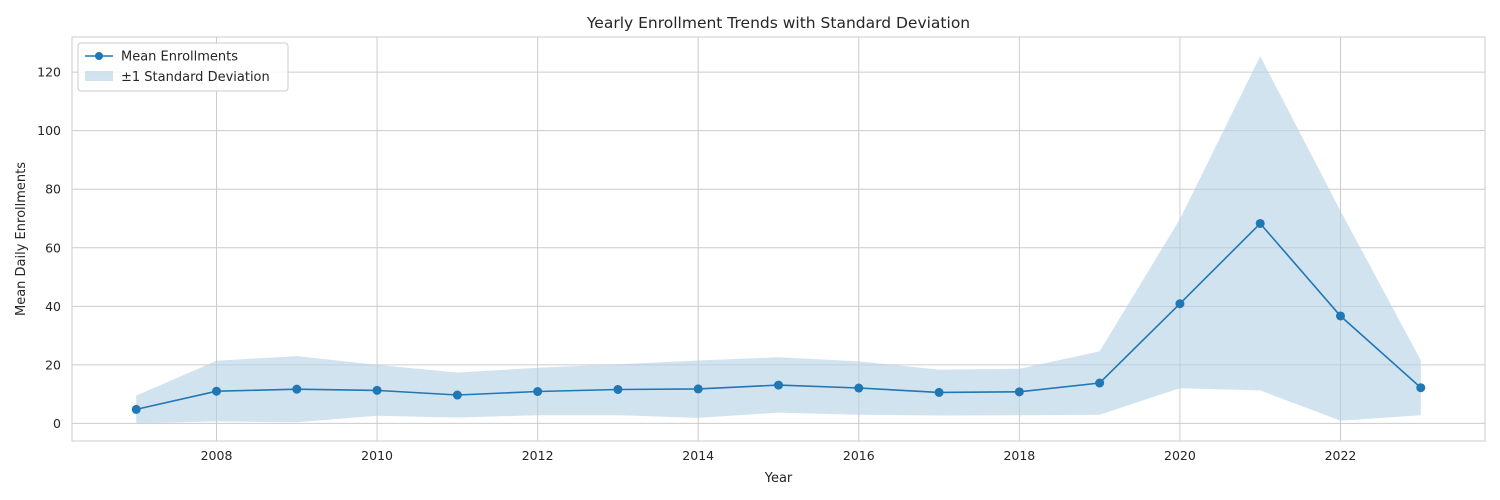 Image resolution: width=1500 pixels, height=500 pixels. What do you see at coordinates (698, 455) in the screenshot?
I see `x-tick-label: 2014` at bounding box center [698, 455].